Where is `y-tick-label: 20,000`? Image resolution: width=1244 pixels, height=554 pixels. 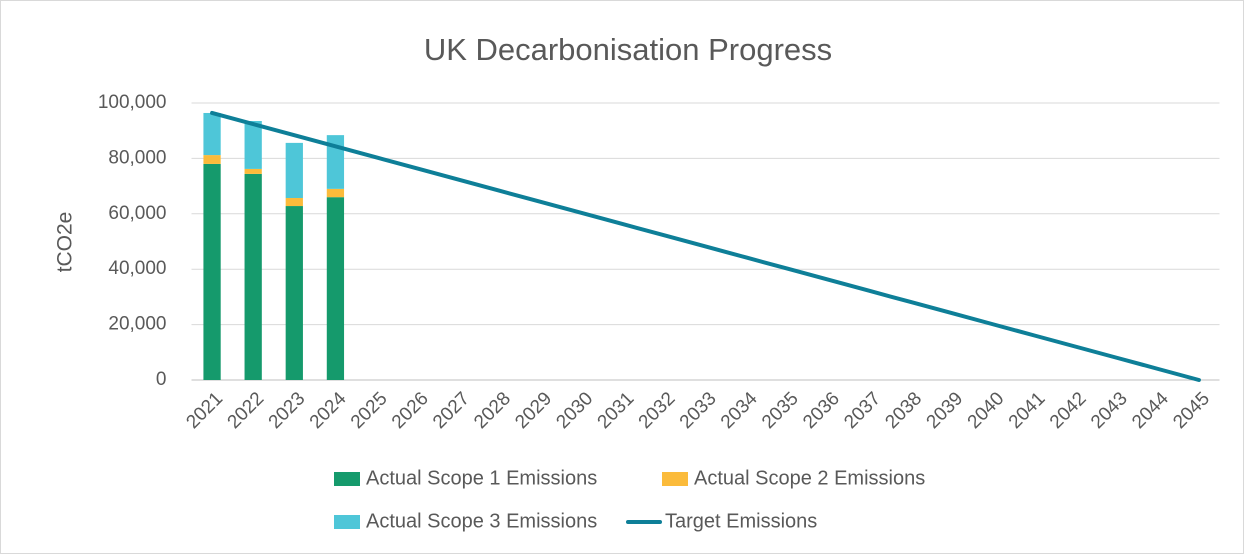
y-tick-label: 20,000 is located at coordinates (137, 324).